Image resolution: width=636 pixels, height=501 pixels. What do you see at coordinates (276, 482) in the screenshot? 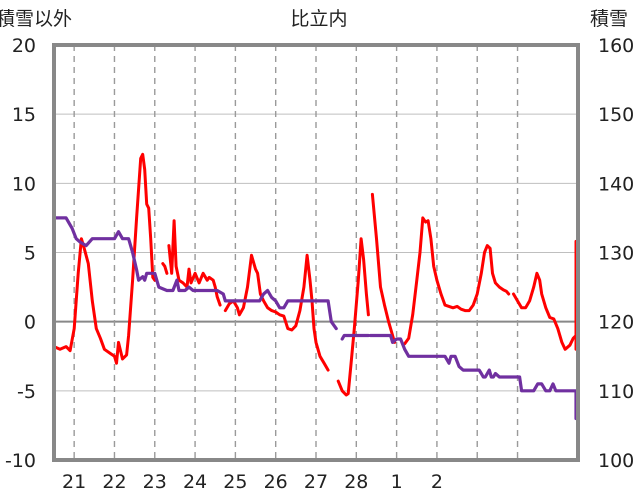
I see `x-tick-label: 26` at bounding box center [276, 482].